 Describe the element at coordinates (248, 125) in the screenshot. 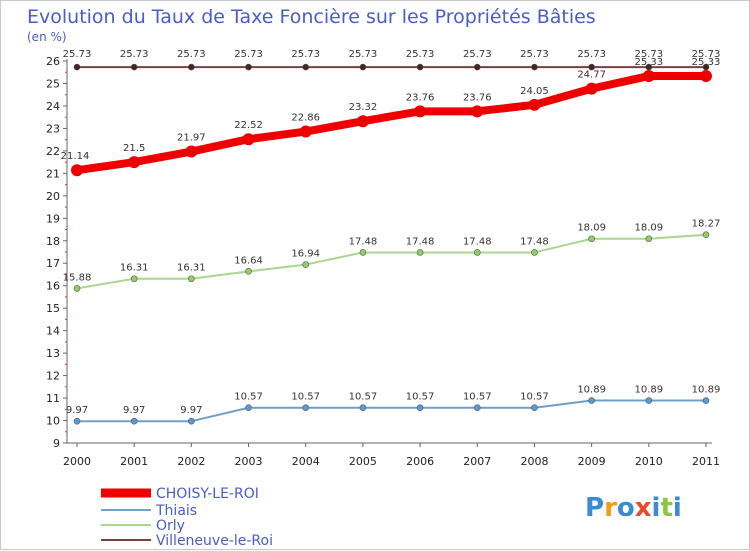

I see `data-label-choisy-le-roi: 22.52` at that location.